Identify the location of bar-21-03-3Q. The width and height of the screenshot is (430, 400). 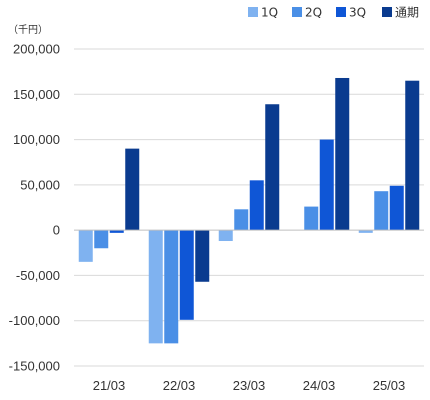
(116, 231).